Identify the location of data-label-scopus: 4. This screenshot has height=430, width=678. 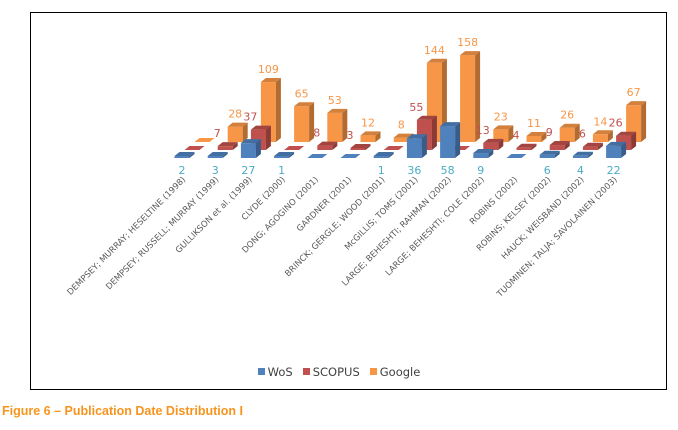
(516, 135).